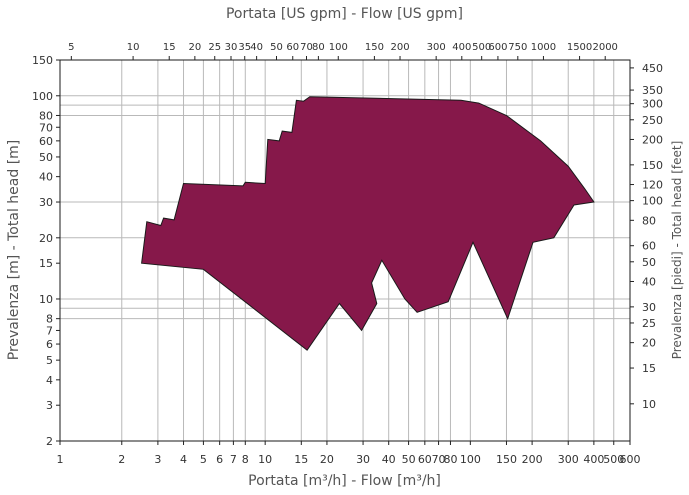 The image size is (689, 495). I want to click on y-tick-label: 40, so click(46, 177).